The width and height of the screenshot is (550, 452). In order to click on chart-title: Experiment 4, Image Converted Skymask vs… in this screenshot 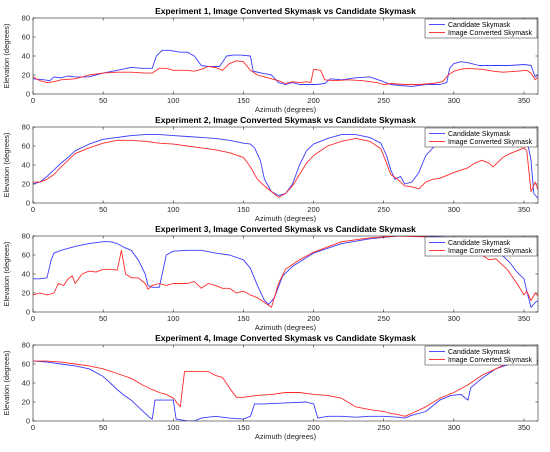, I will do `click(285, 338)`.